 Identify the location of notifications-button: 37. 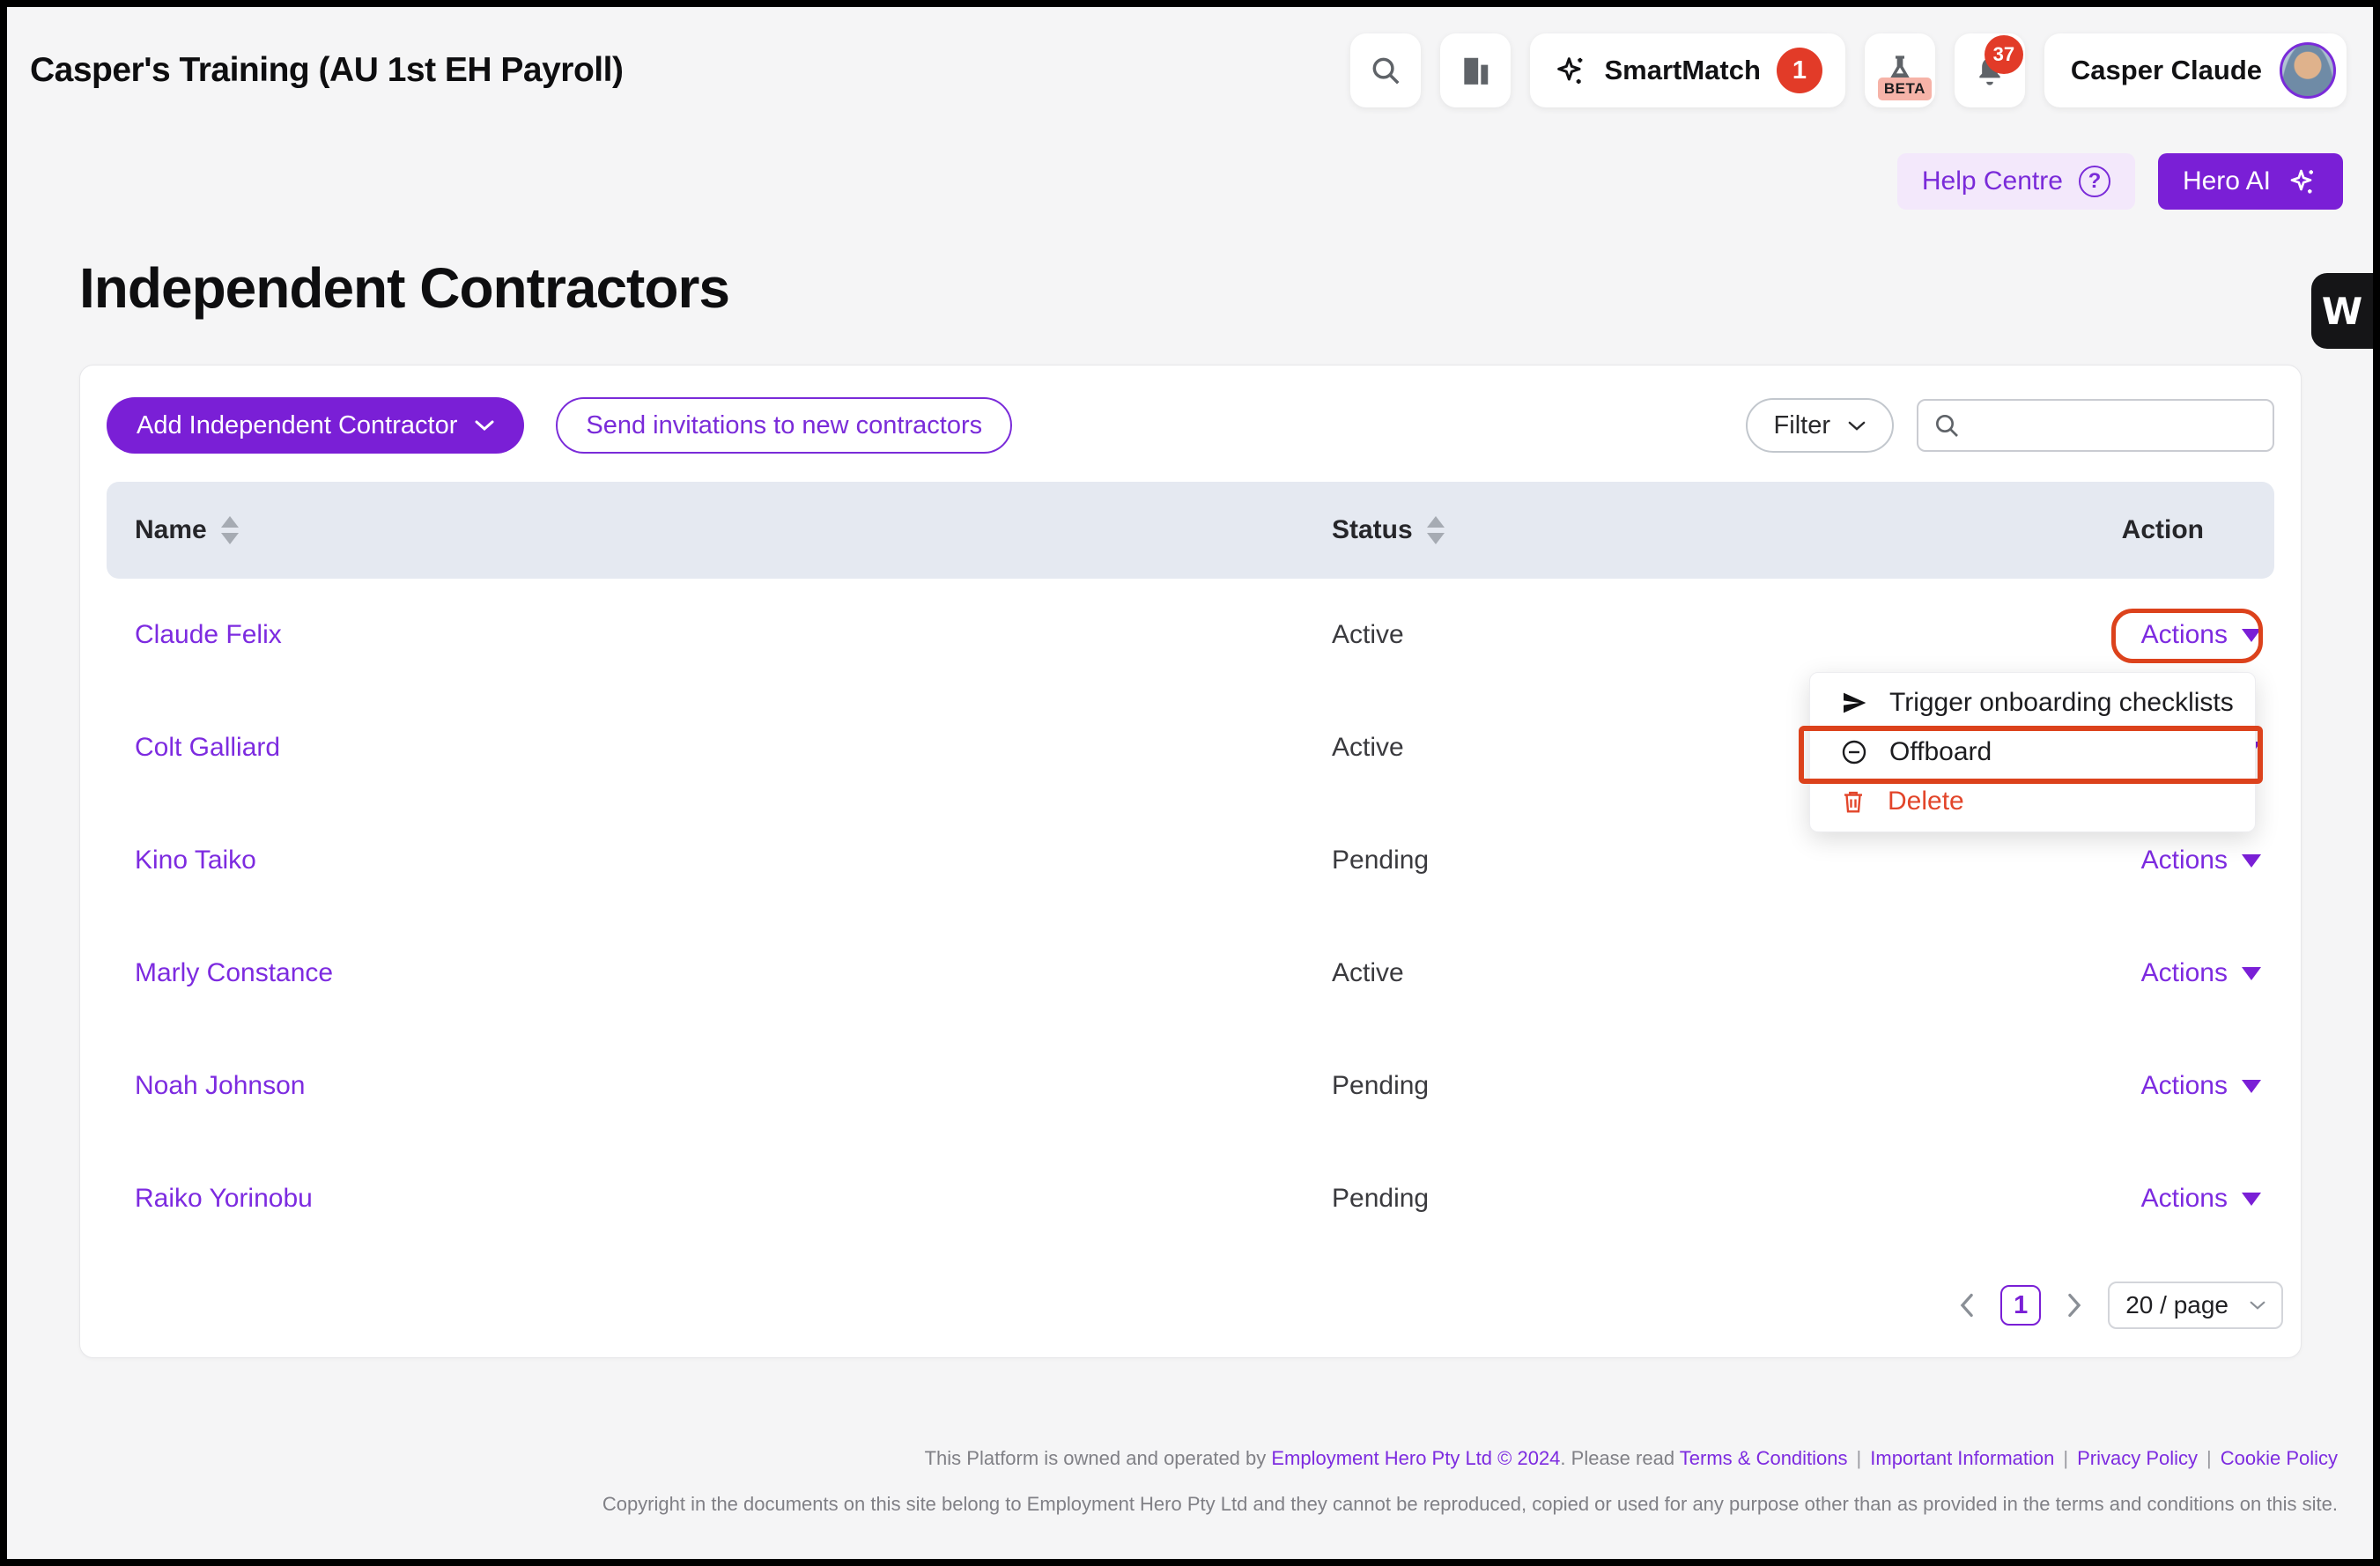
(1989, 70).